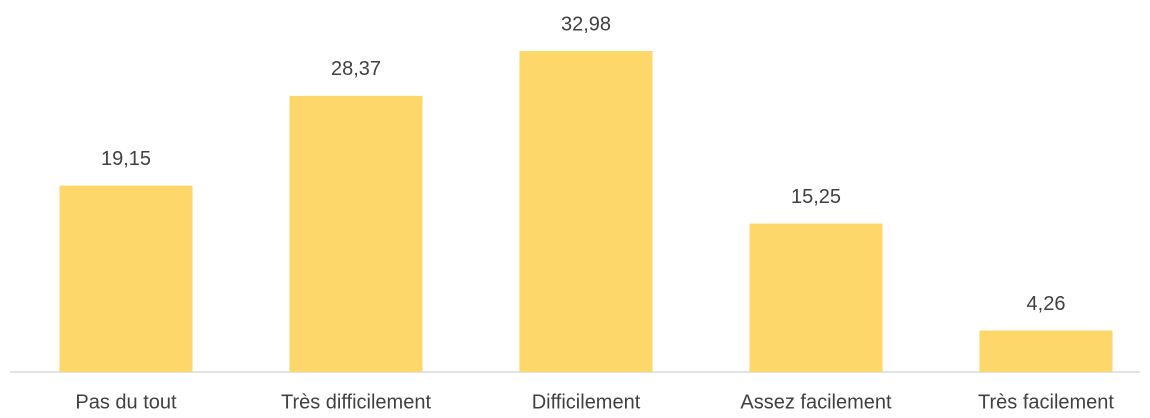  Describe the element at coordinates (126, 159) in the screenshot. I see `data-label: 19,15` at that location.